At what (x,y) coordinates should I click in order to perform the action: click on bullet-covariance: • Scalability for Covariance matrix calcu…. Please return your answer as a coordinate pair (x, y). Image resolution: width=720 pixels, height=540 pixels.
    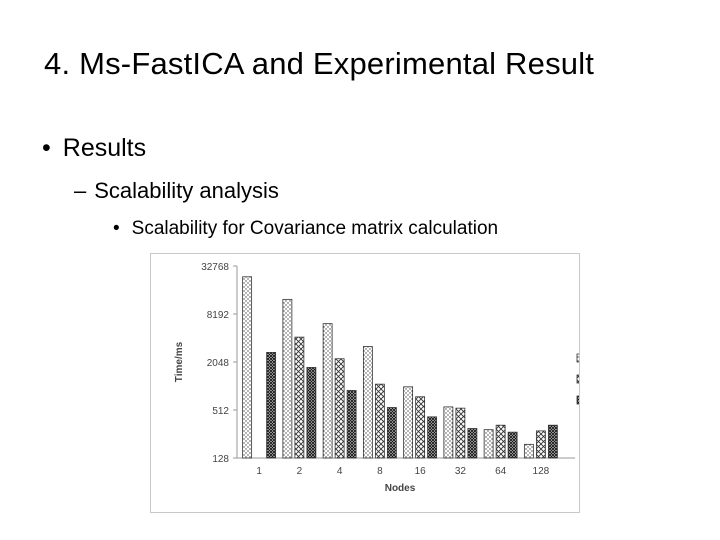
    Looking at the image, I should click on (305, 229).